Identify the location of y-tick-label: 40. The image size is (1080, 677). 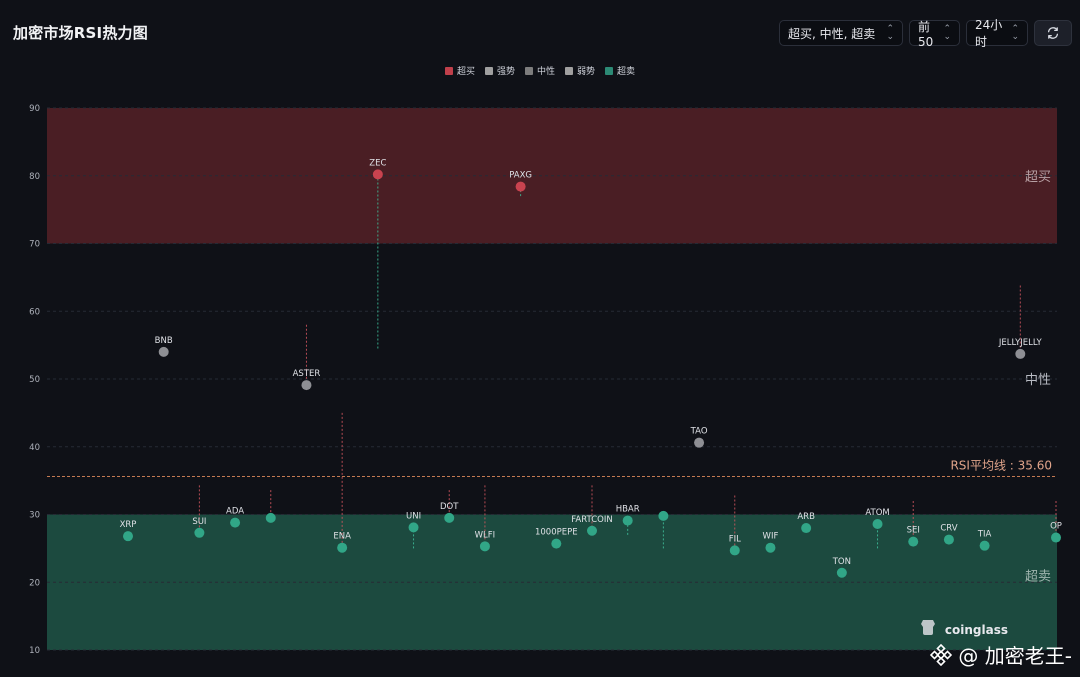
(34, 448).